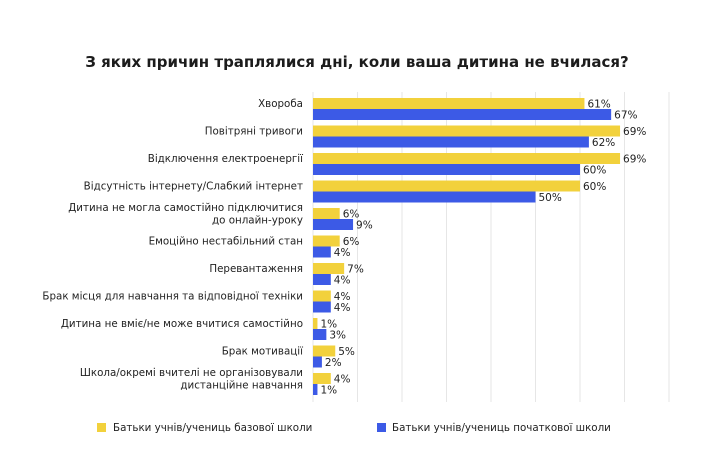 The height and width of the screenshot is (466, 714). What do you see at coordinates (346, 352) in the screenshot?
I see `value-label: 5%` at bounding box center [346, 352].